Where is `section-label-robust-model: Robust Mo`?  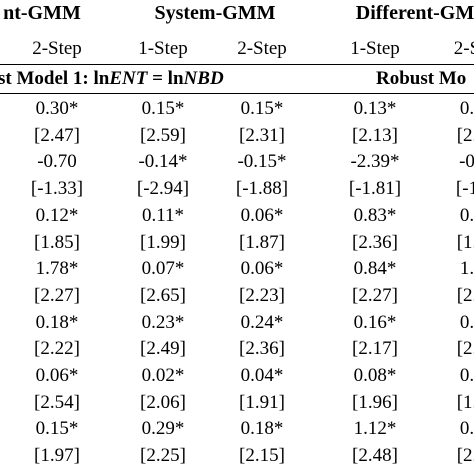 section-label-robust-model: Robust Mo is located at coordinates (421, 78).